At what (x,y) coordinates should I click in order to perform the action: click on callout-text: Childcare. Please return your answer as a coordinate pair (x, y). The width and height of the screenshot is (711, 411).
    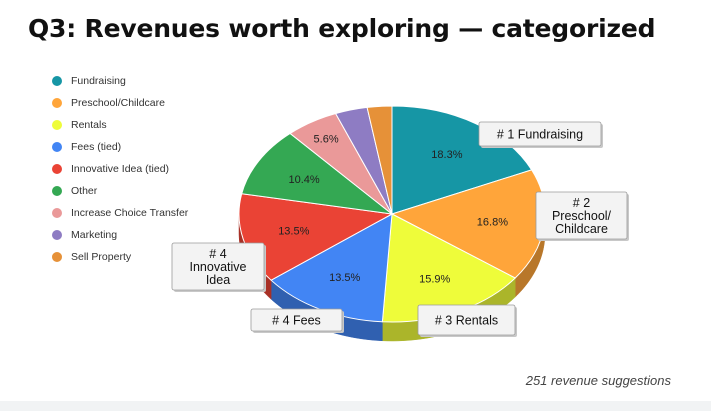
    Looking at the image, I should click on (581, 229).